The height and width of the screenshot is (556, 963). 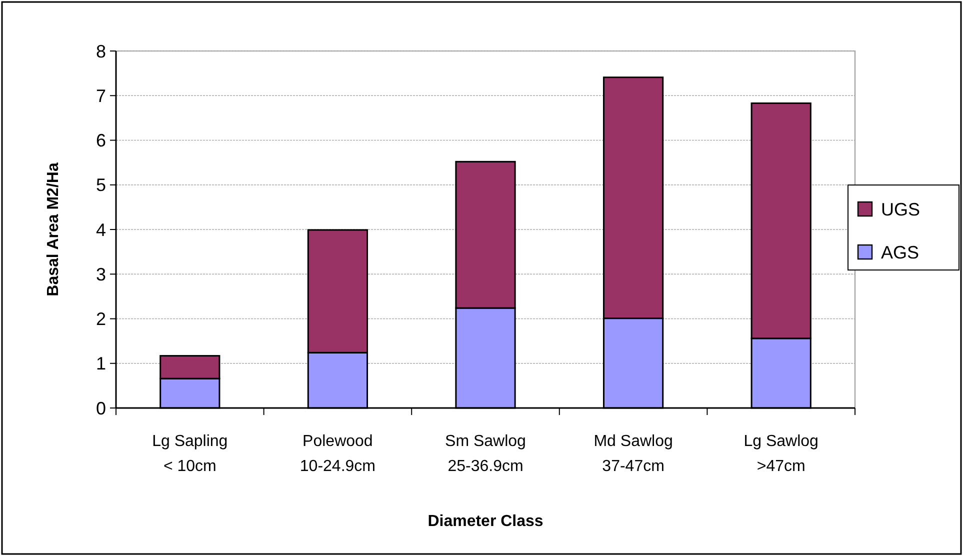 What do you see at coordinates (486, 521) in the screenshot?
I see `x-axis-title: Diameter Class` at bounding box center [486, 521].